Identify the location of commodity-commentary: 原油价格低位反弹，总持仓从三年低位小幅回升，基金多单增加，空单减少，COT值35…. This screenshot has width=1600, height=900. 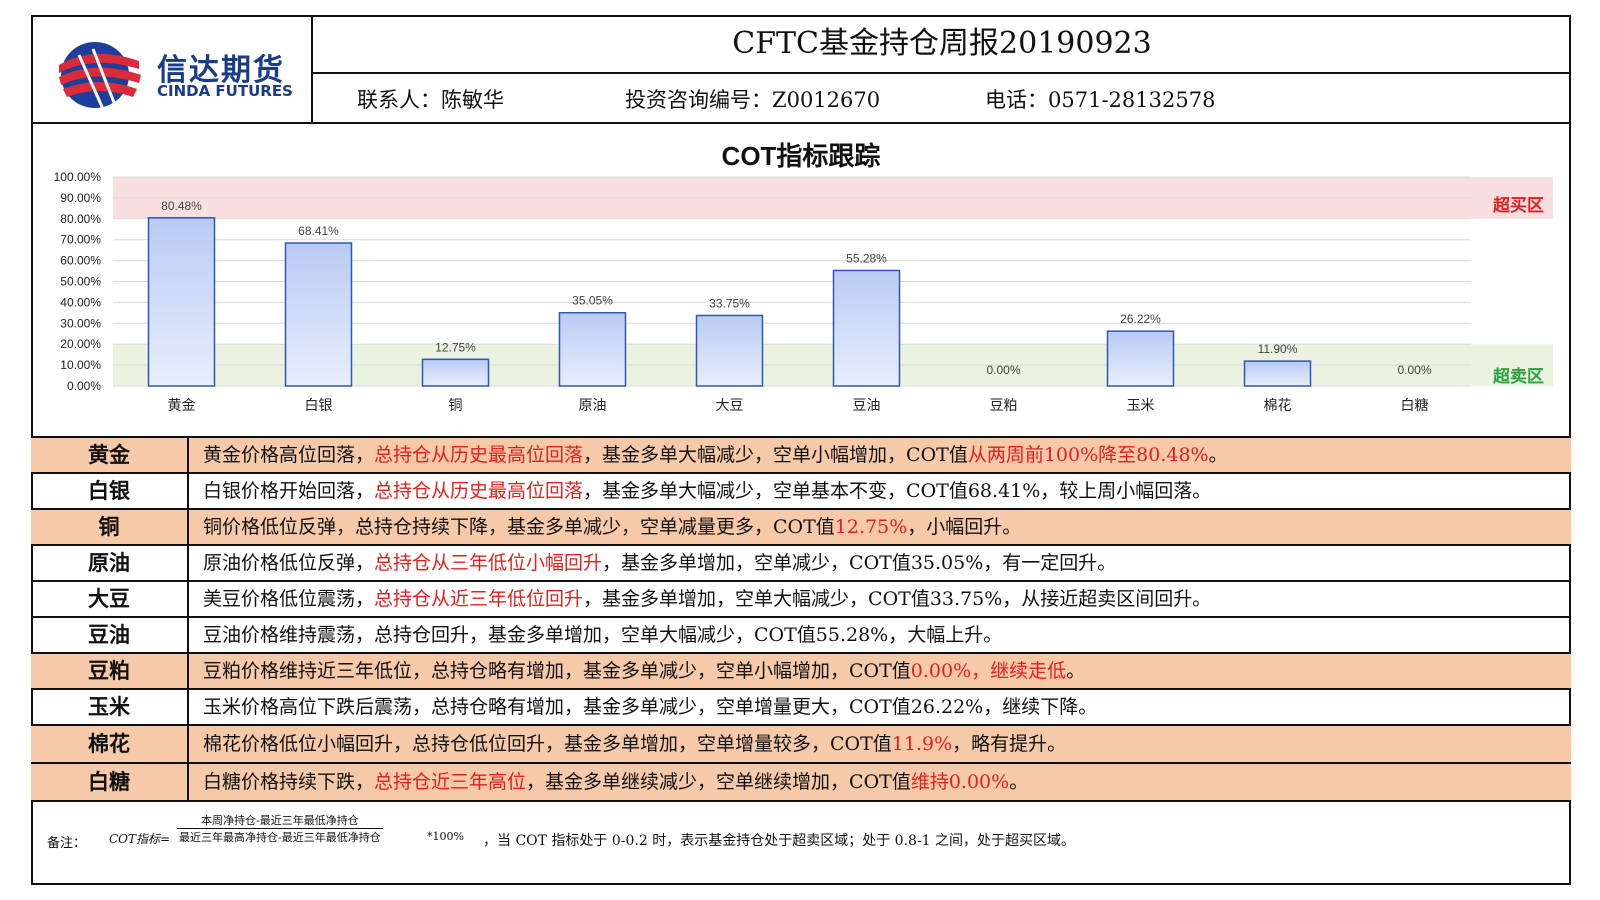
(887, 563).